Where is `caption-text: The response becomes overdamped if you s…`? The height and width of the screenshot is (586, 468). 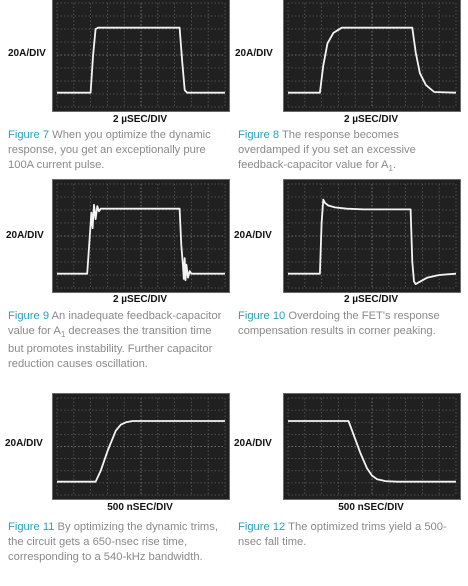
caption-text: The response becomes overdamped if you s… is located at coordinates (327, 150).